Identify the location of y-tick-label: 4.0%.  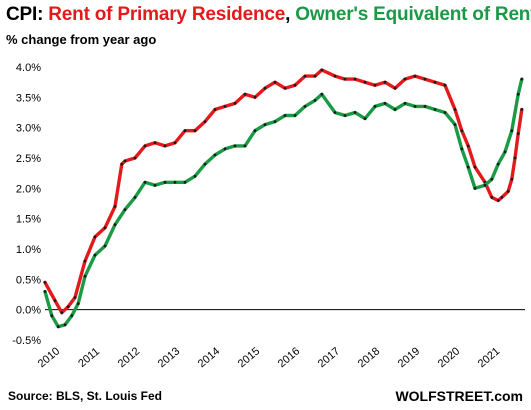
(28, 68).